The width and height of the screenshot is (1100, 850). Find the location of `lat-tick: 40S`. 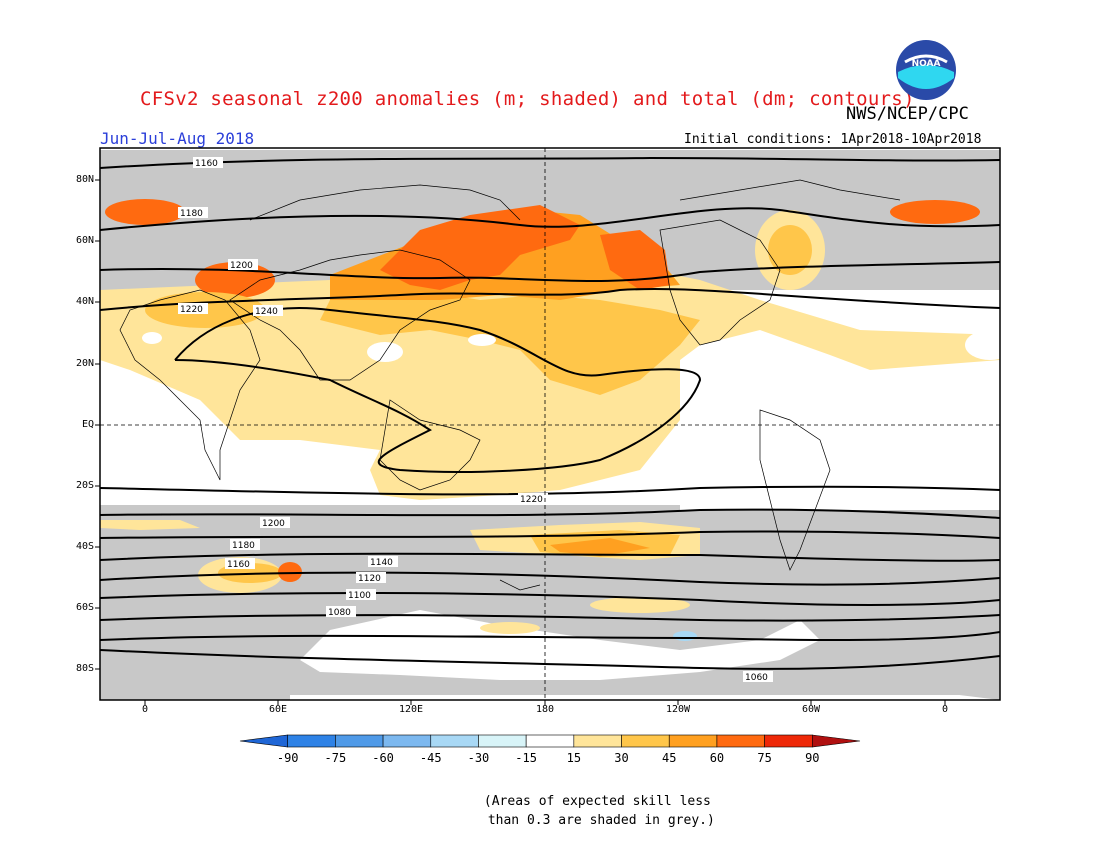

lat-tick: 40S is located at coordinates (84, 546).